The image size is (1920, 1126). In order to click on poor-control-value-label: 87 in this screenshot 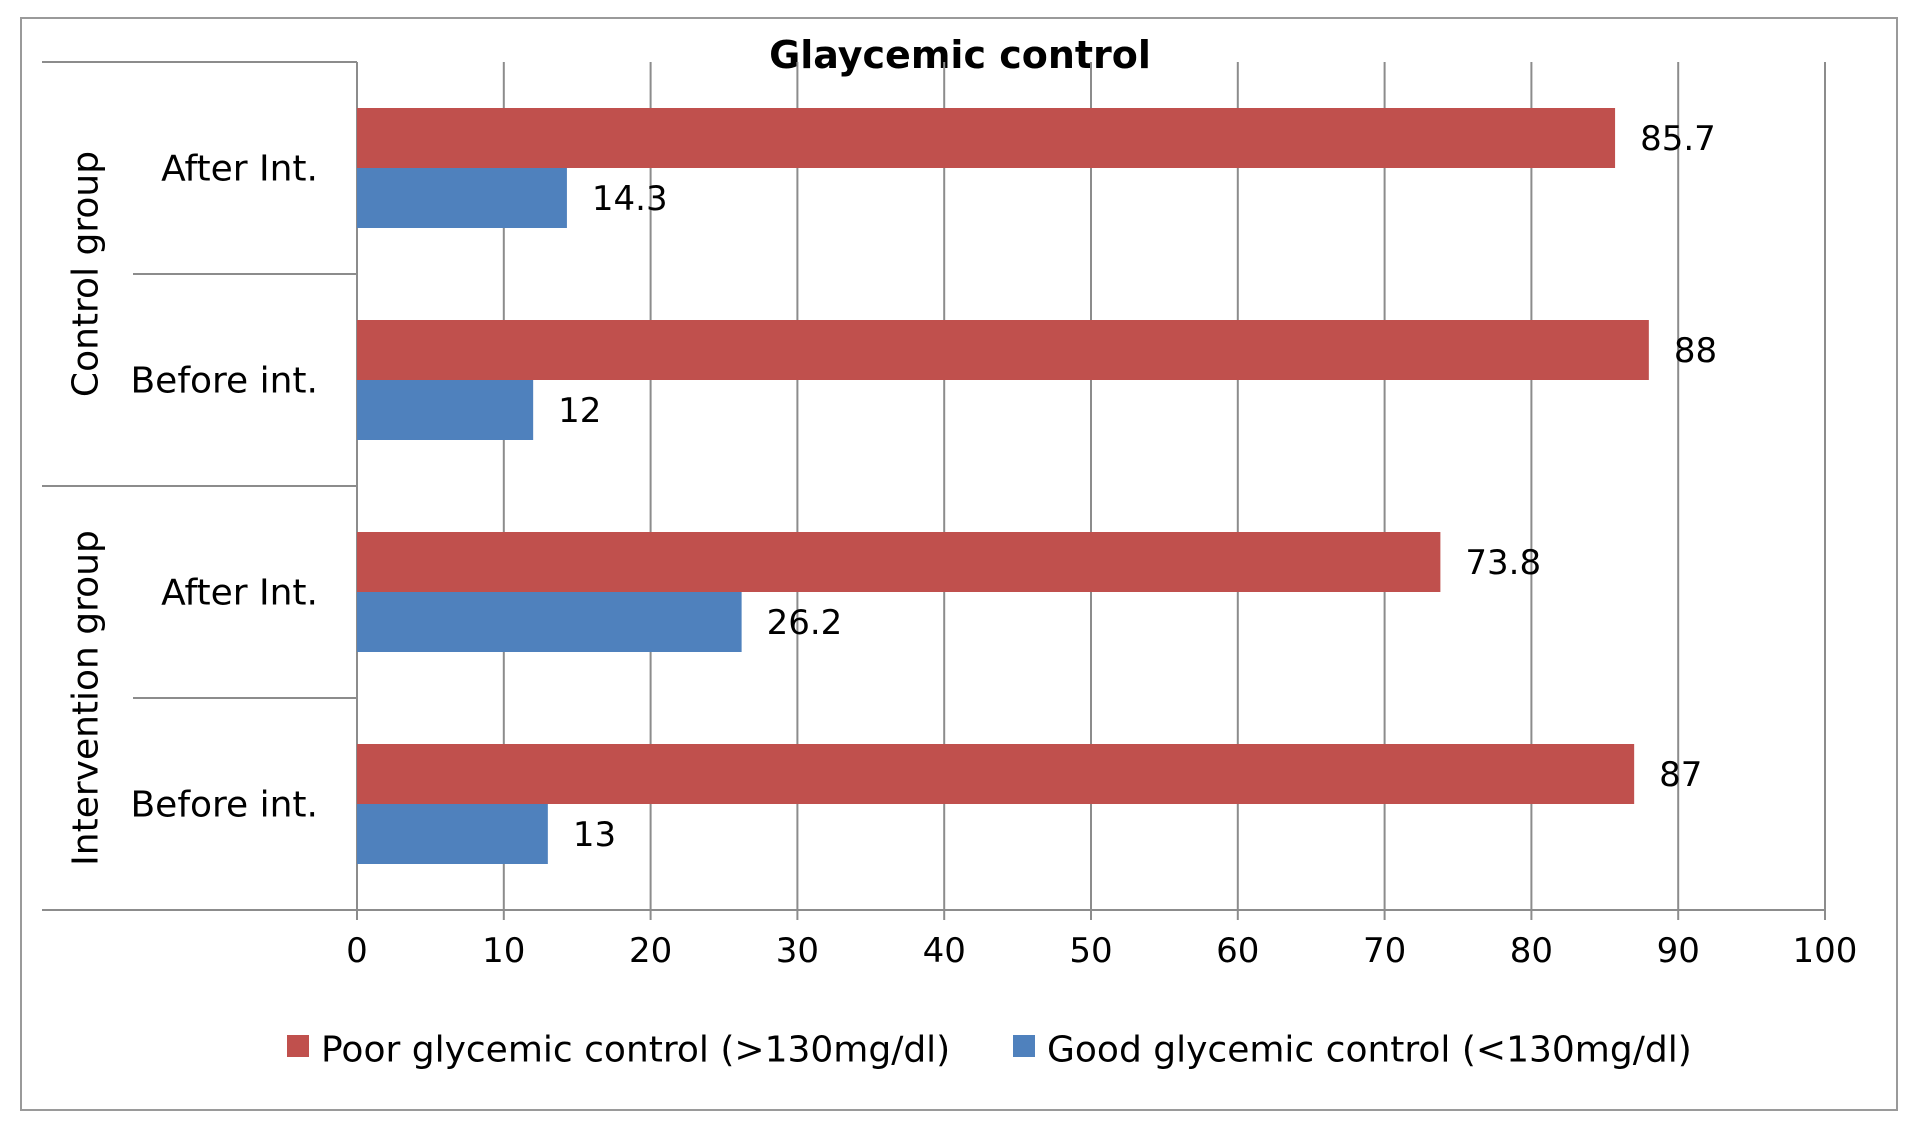, I will do `click(1680, 775)`.